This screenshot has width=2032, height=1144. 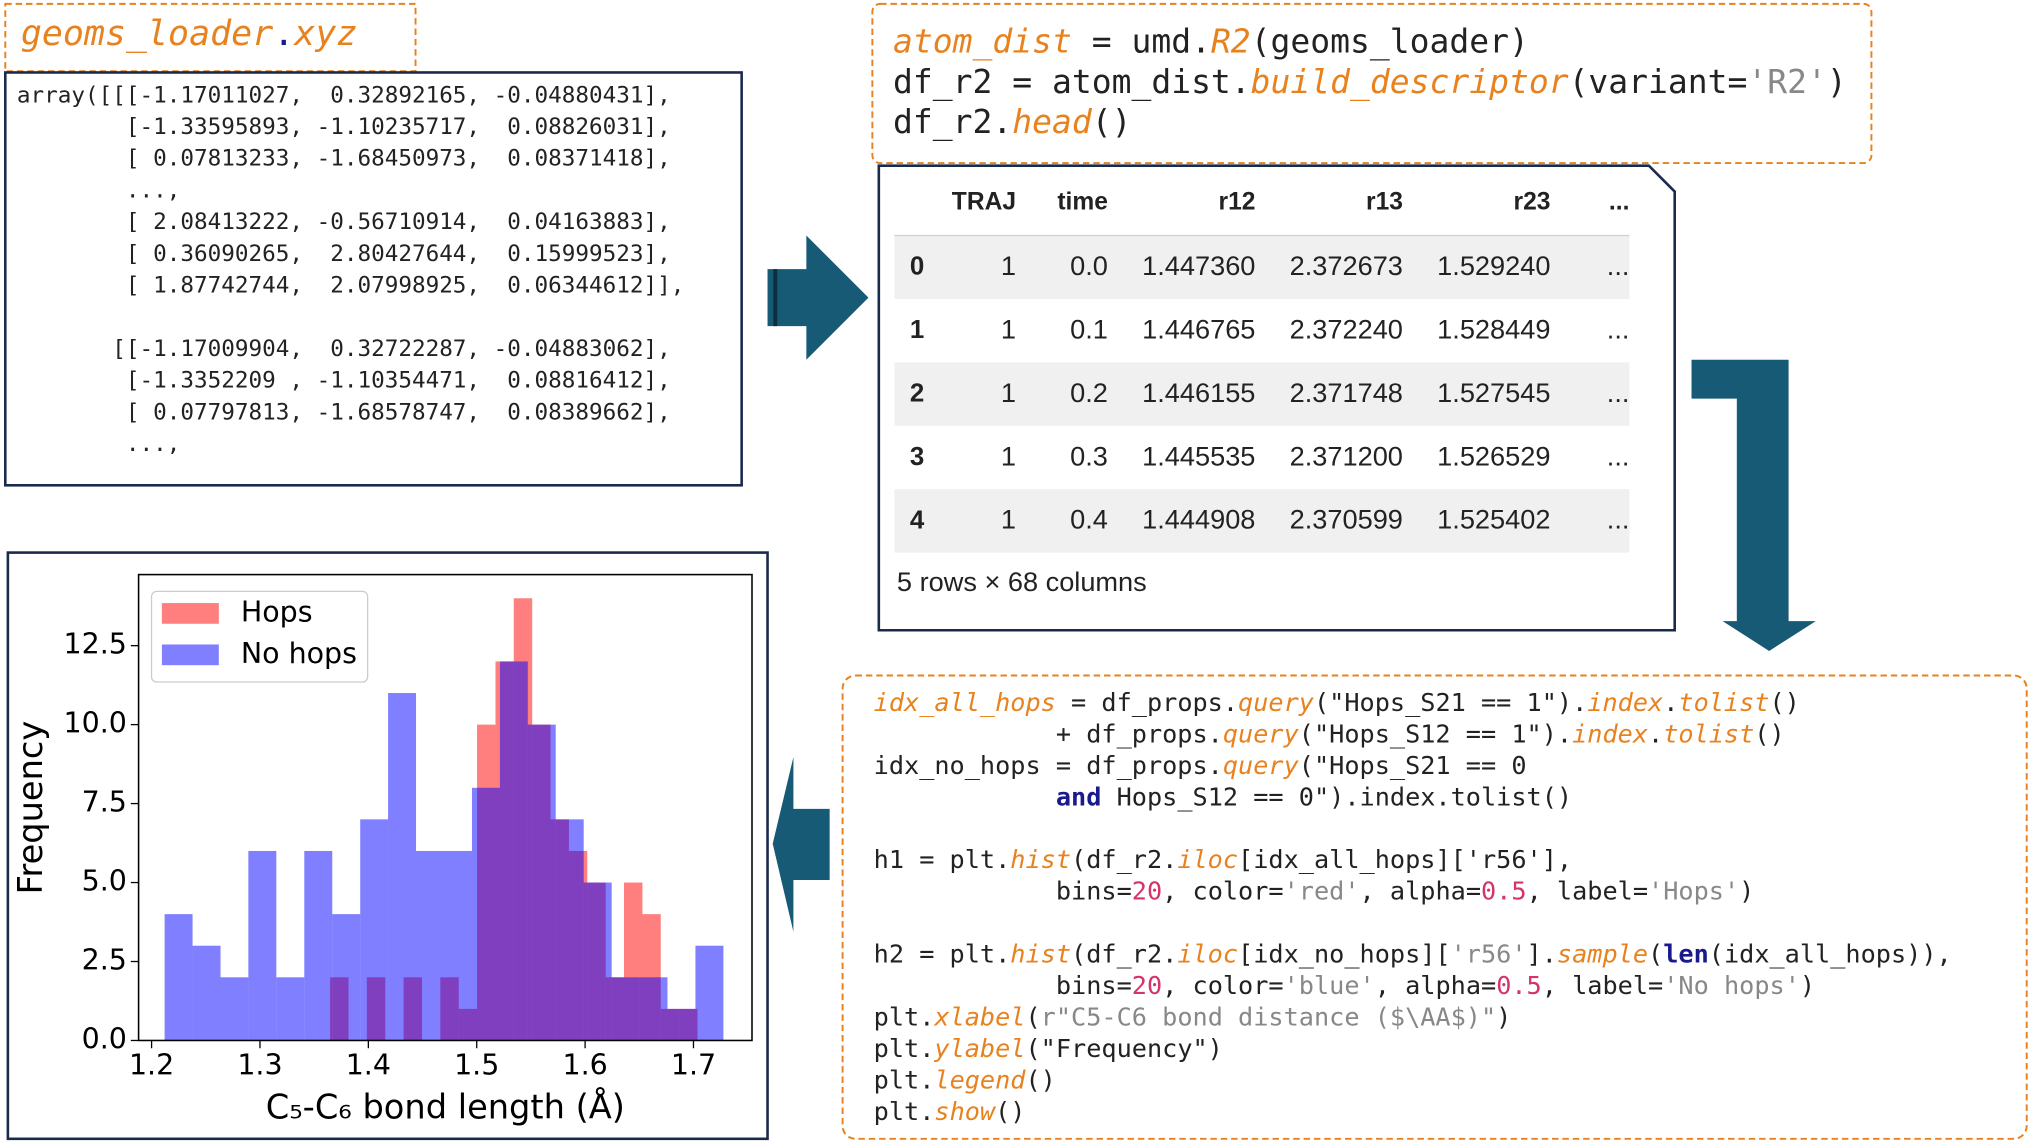 What do you see at coordinates (1450, 702) in the screenshot?
I see `code-token: ("Hops_S21 == 1").` at bounding box center [1450, 702].